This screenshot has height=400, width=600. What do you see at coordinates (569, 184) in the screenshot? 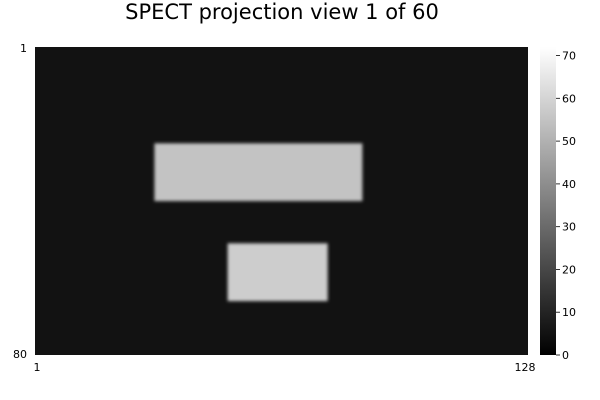
I see `colorbar-tick-label: 40` at bounding box center [569, 184].